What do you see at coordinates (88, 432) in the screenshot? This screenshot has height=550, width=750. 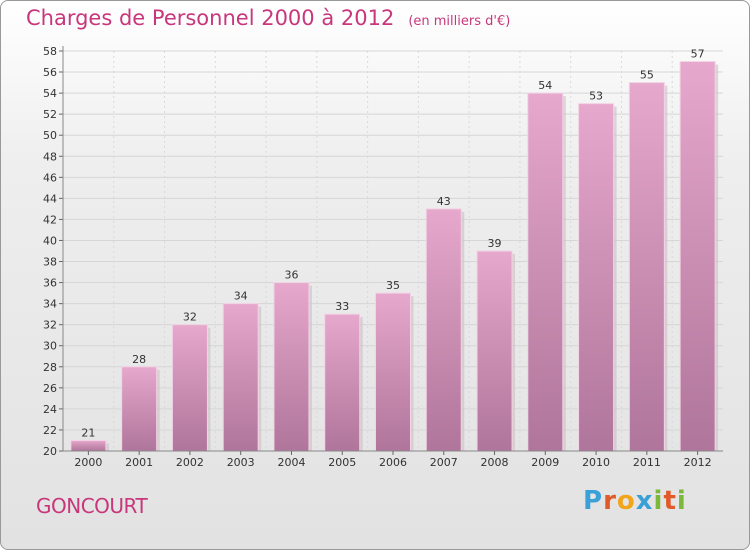 I see `bar-value-label: 21` at bounding box center [88, 432].